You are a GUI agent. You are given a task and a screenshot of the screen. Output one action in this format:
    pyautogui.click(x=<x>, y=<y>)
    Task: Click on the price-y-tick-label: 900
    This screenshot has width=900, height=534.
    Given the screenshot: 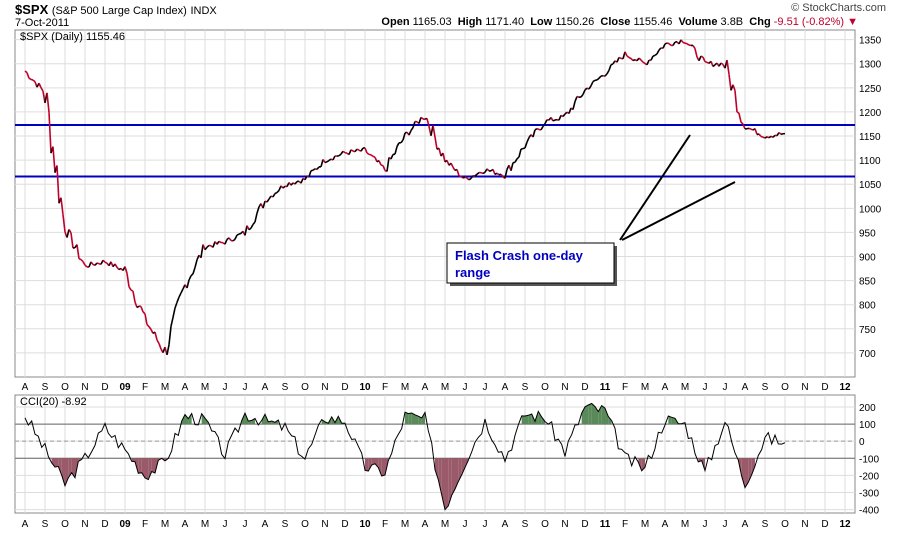 What is the action you would take?
    pyautogui.click(x=867, y=258)
    